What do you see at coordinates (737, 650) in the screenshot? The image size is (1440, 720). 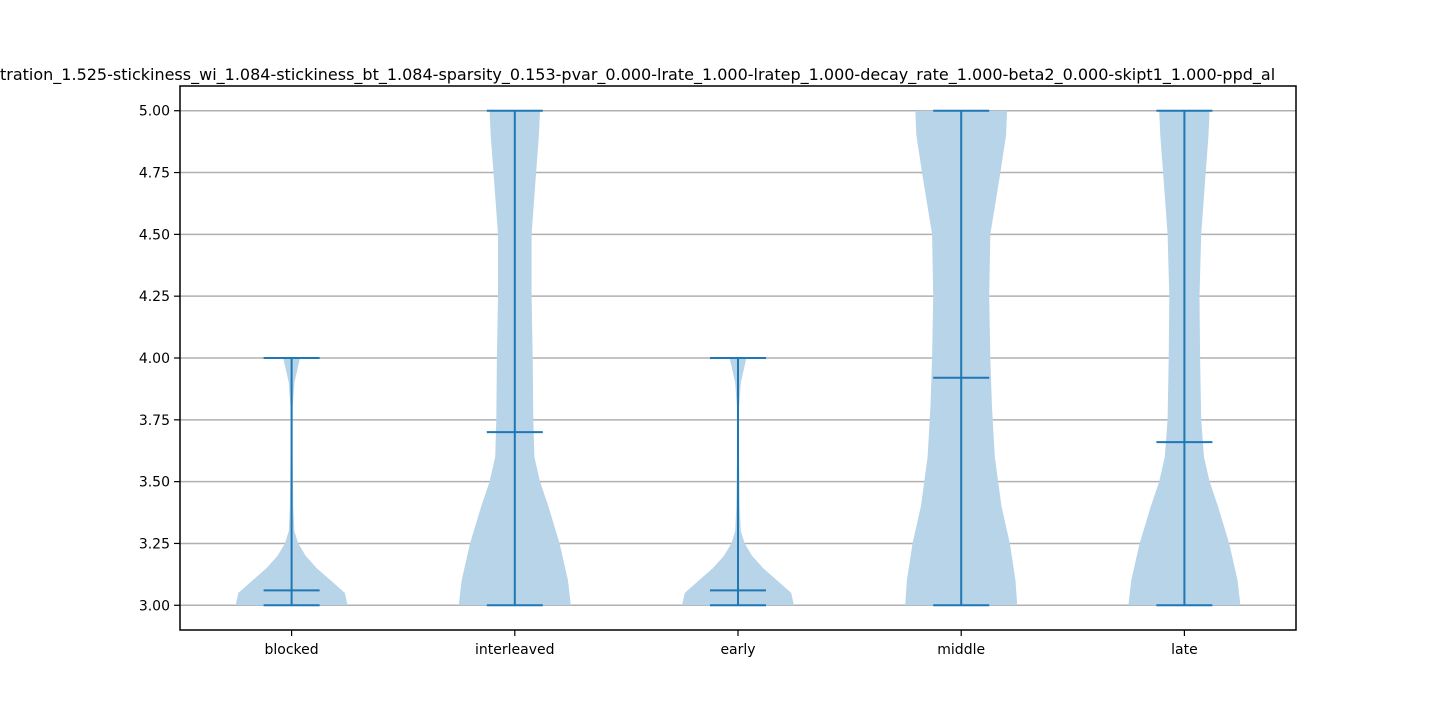 I see `x-tick-label-early: early` at bounding box center [737, 650].